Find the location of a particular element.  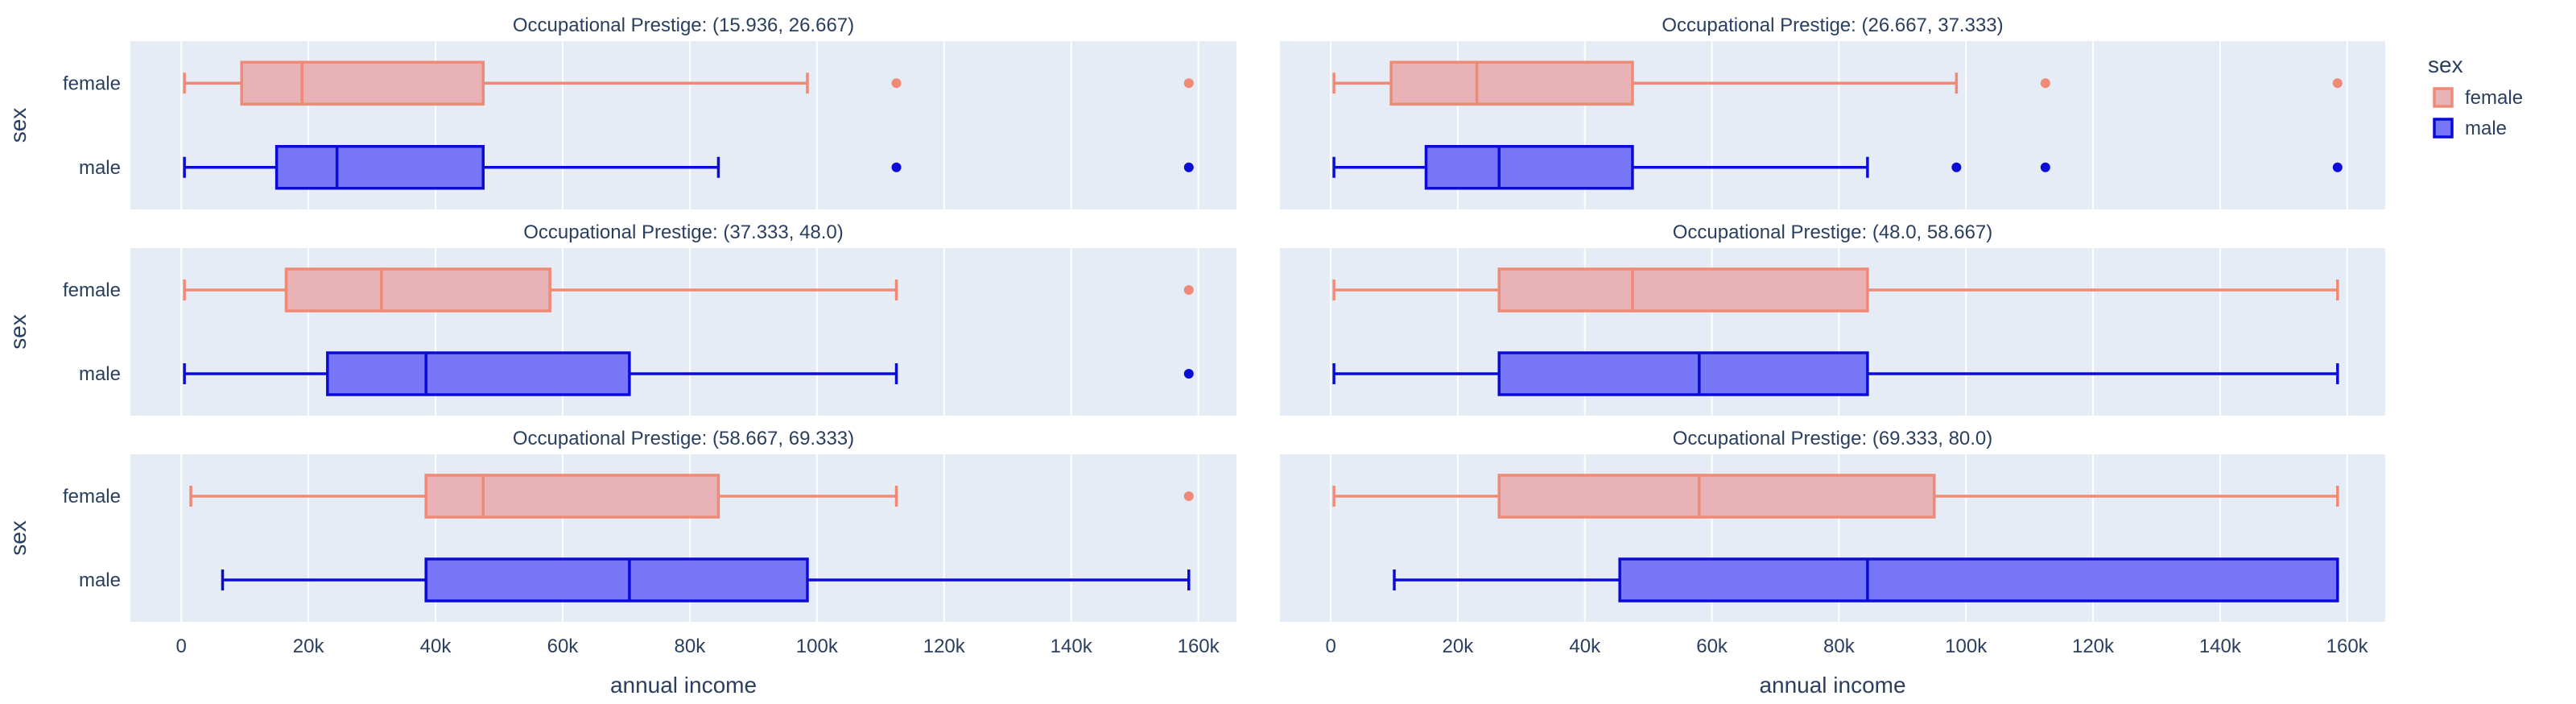

legend-item-male: male is located at coordinates (2470, 128).